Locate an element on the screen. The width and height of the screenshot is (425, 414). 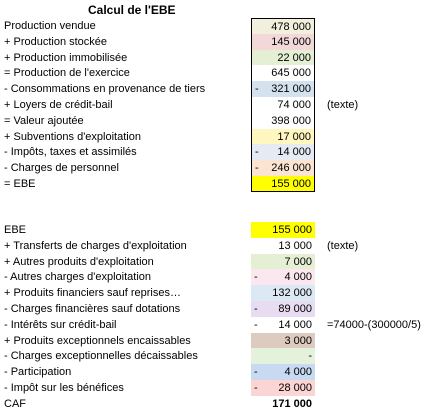
row-label: + Production stockée is located at coordinates (56, 41).